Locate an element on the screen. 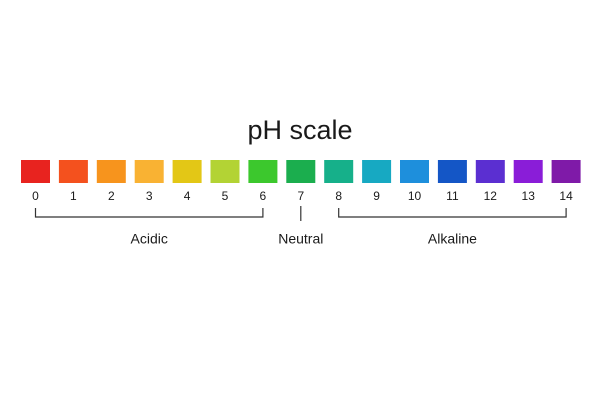  ph-number: 14 is located at coordinates (566, 196).